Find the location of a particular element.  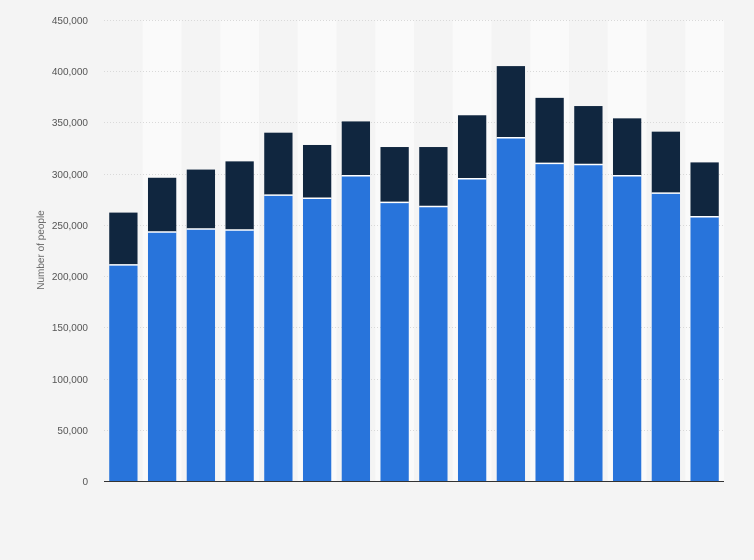

y-tick-label: 0 is located at coordinates (85, 482).